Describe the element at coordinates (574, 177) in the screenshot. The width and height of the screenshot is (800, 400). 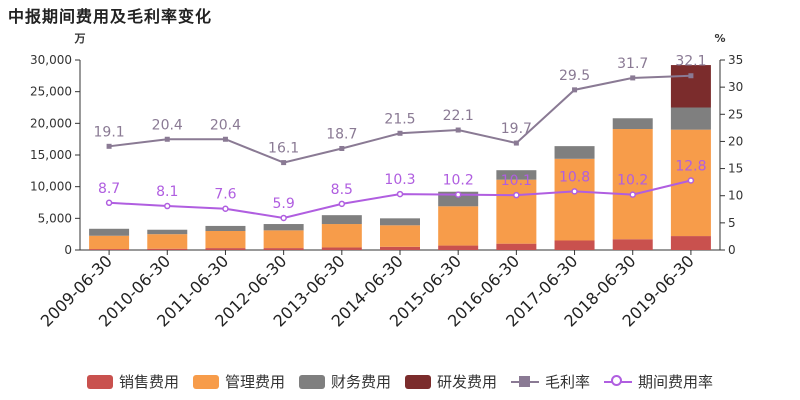
I see `data-label: 10.8` at that location.